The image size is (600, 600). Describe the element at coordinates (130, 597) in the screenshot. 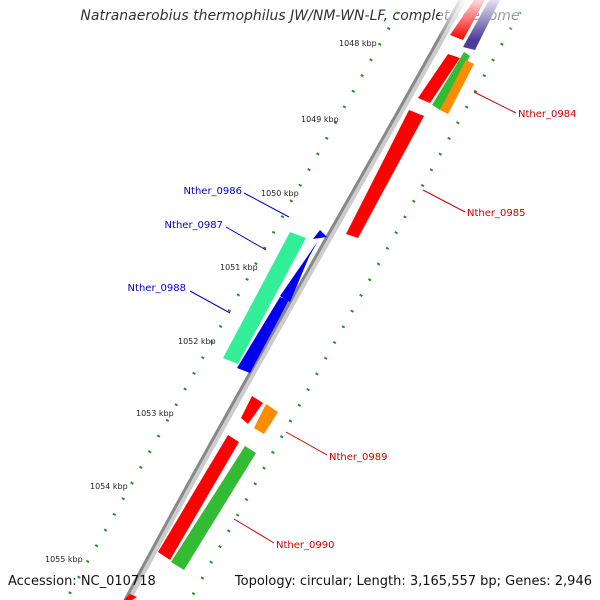

I see `bottom-red-feature` at that location.